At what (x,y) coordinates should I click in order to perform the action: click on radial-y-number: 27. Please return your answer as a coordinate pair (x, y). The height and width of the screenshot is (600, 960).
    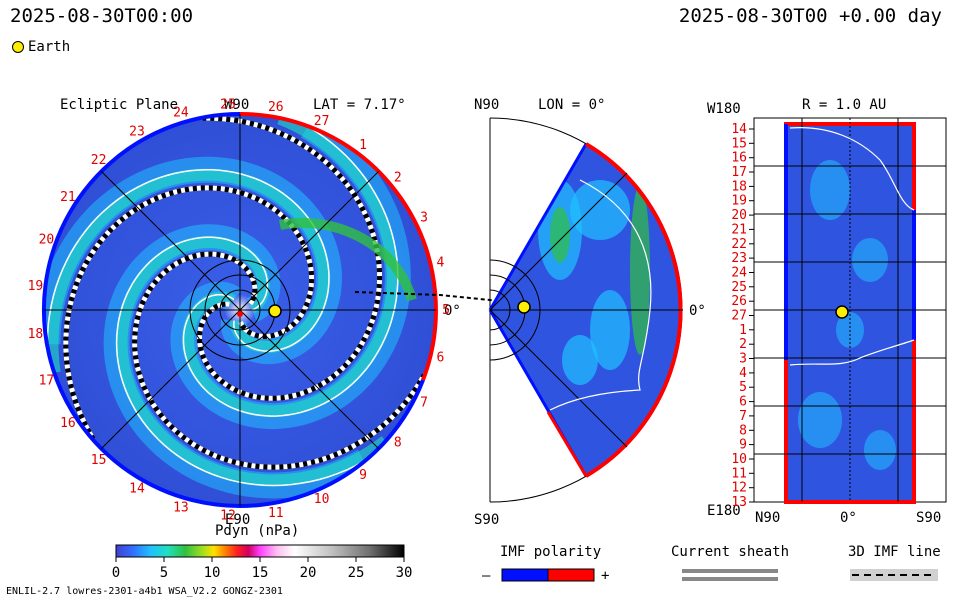
    Looking at the image, I should click on (739, 316).